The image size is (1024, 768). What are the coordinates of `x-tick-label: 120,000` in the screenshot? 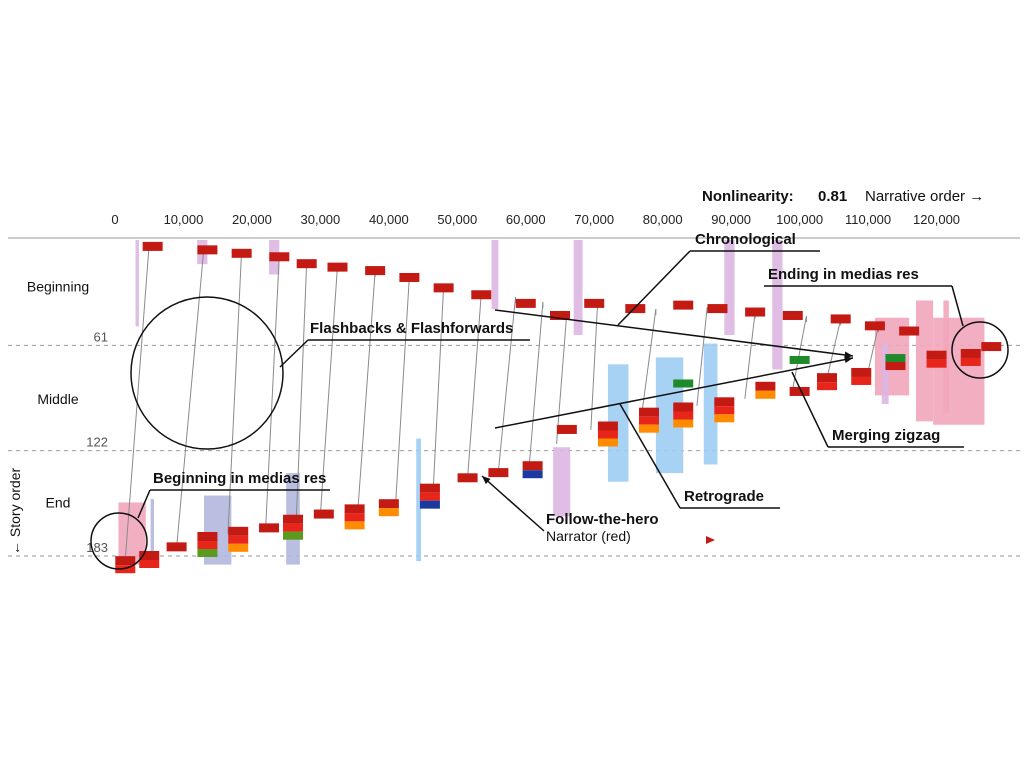 It's located at (936, 219).